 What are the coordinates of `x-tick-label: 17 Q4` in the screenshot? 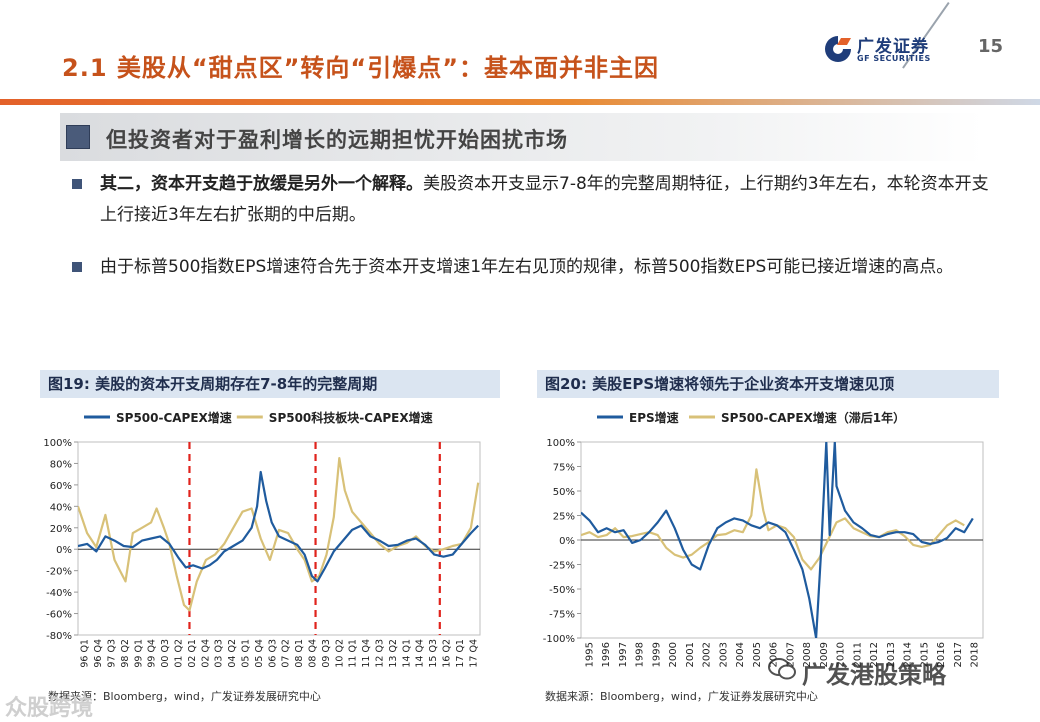 It's located at (473, 653).